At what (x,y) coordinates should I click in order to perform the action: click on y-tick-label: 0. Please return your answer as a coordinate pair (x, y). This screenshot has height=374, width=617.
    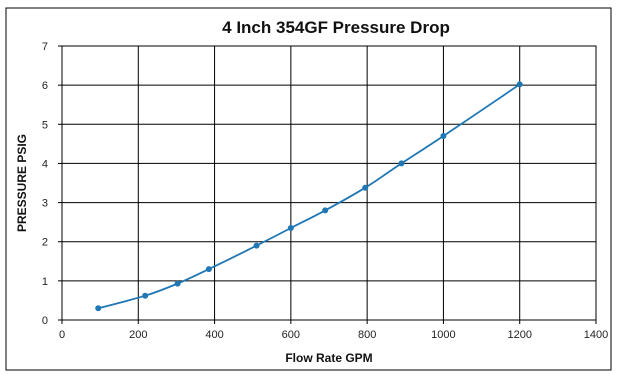
    Looking at the image, I should click on (45, 321).